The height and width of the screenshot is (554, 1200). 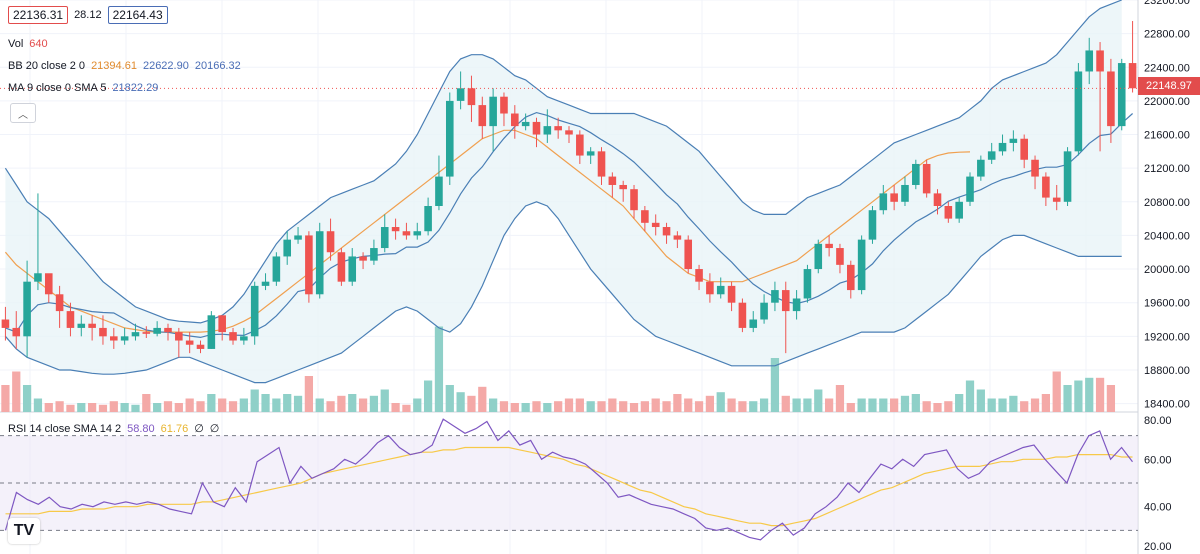 What do you see at coordinates (1167, 136) in the screenshot?
I see `price-tick-label: 21600.00` at bounding box center [1167, 136].